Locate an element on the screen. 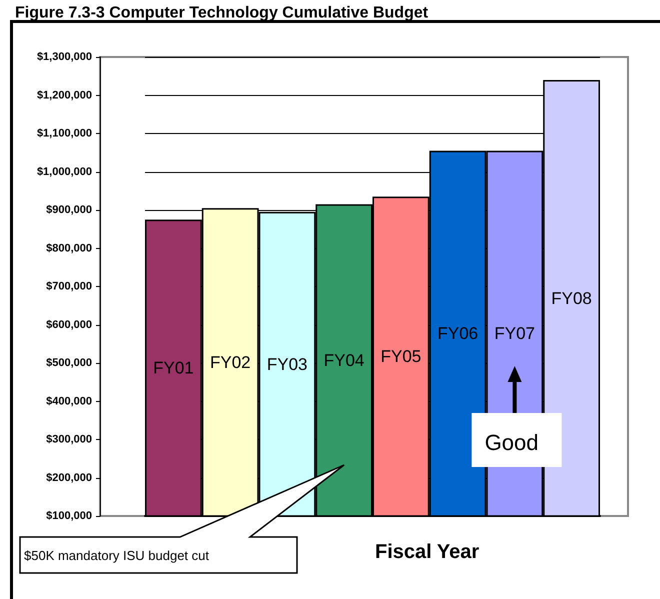 This screenshot has width=660, height=599. x-tick-label: FY06 is located at coordinates (457, 334).